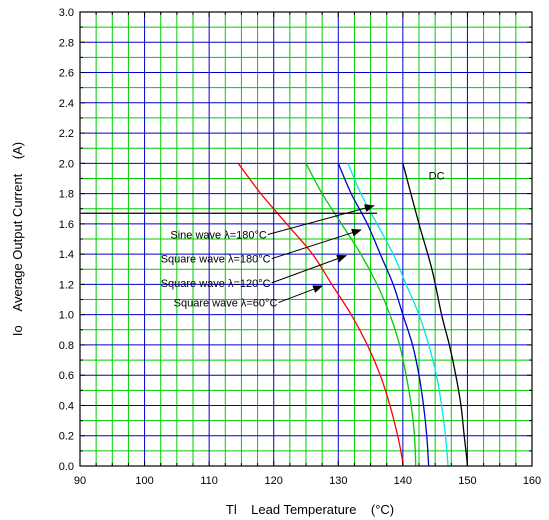 Image resolution: width=549 pixels, height=520 pixels. I want to click on series-label: Square wave λ=180°C, so click(216, 260).